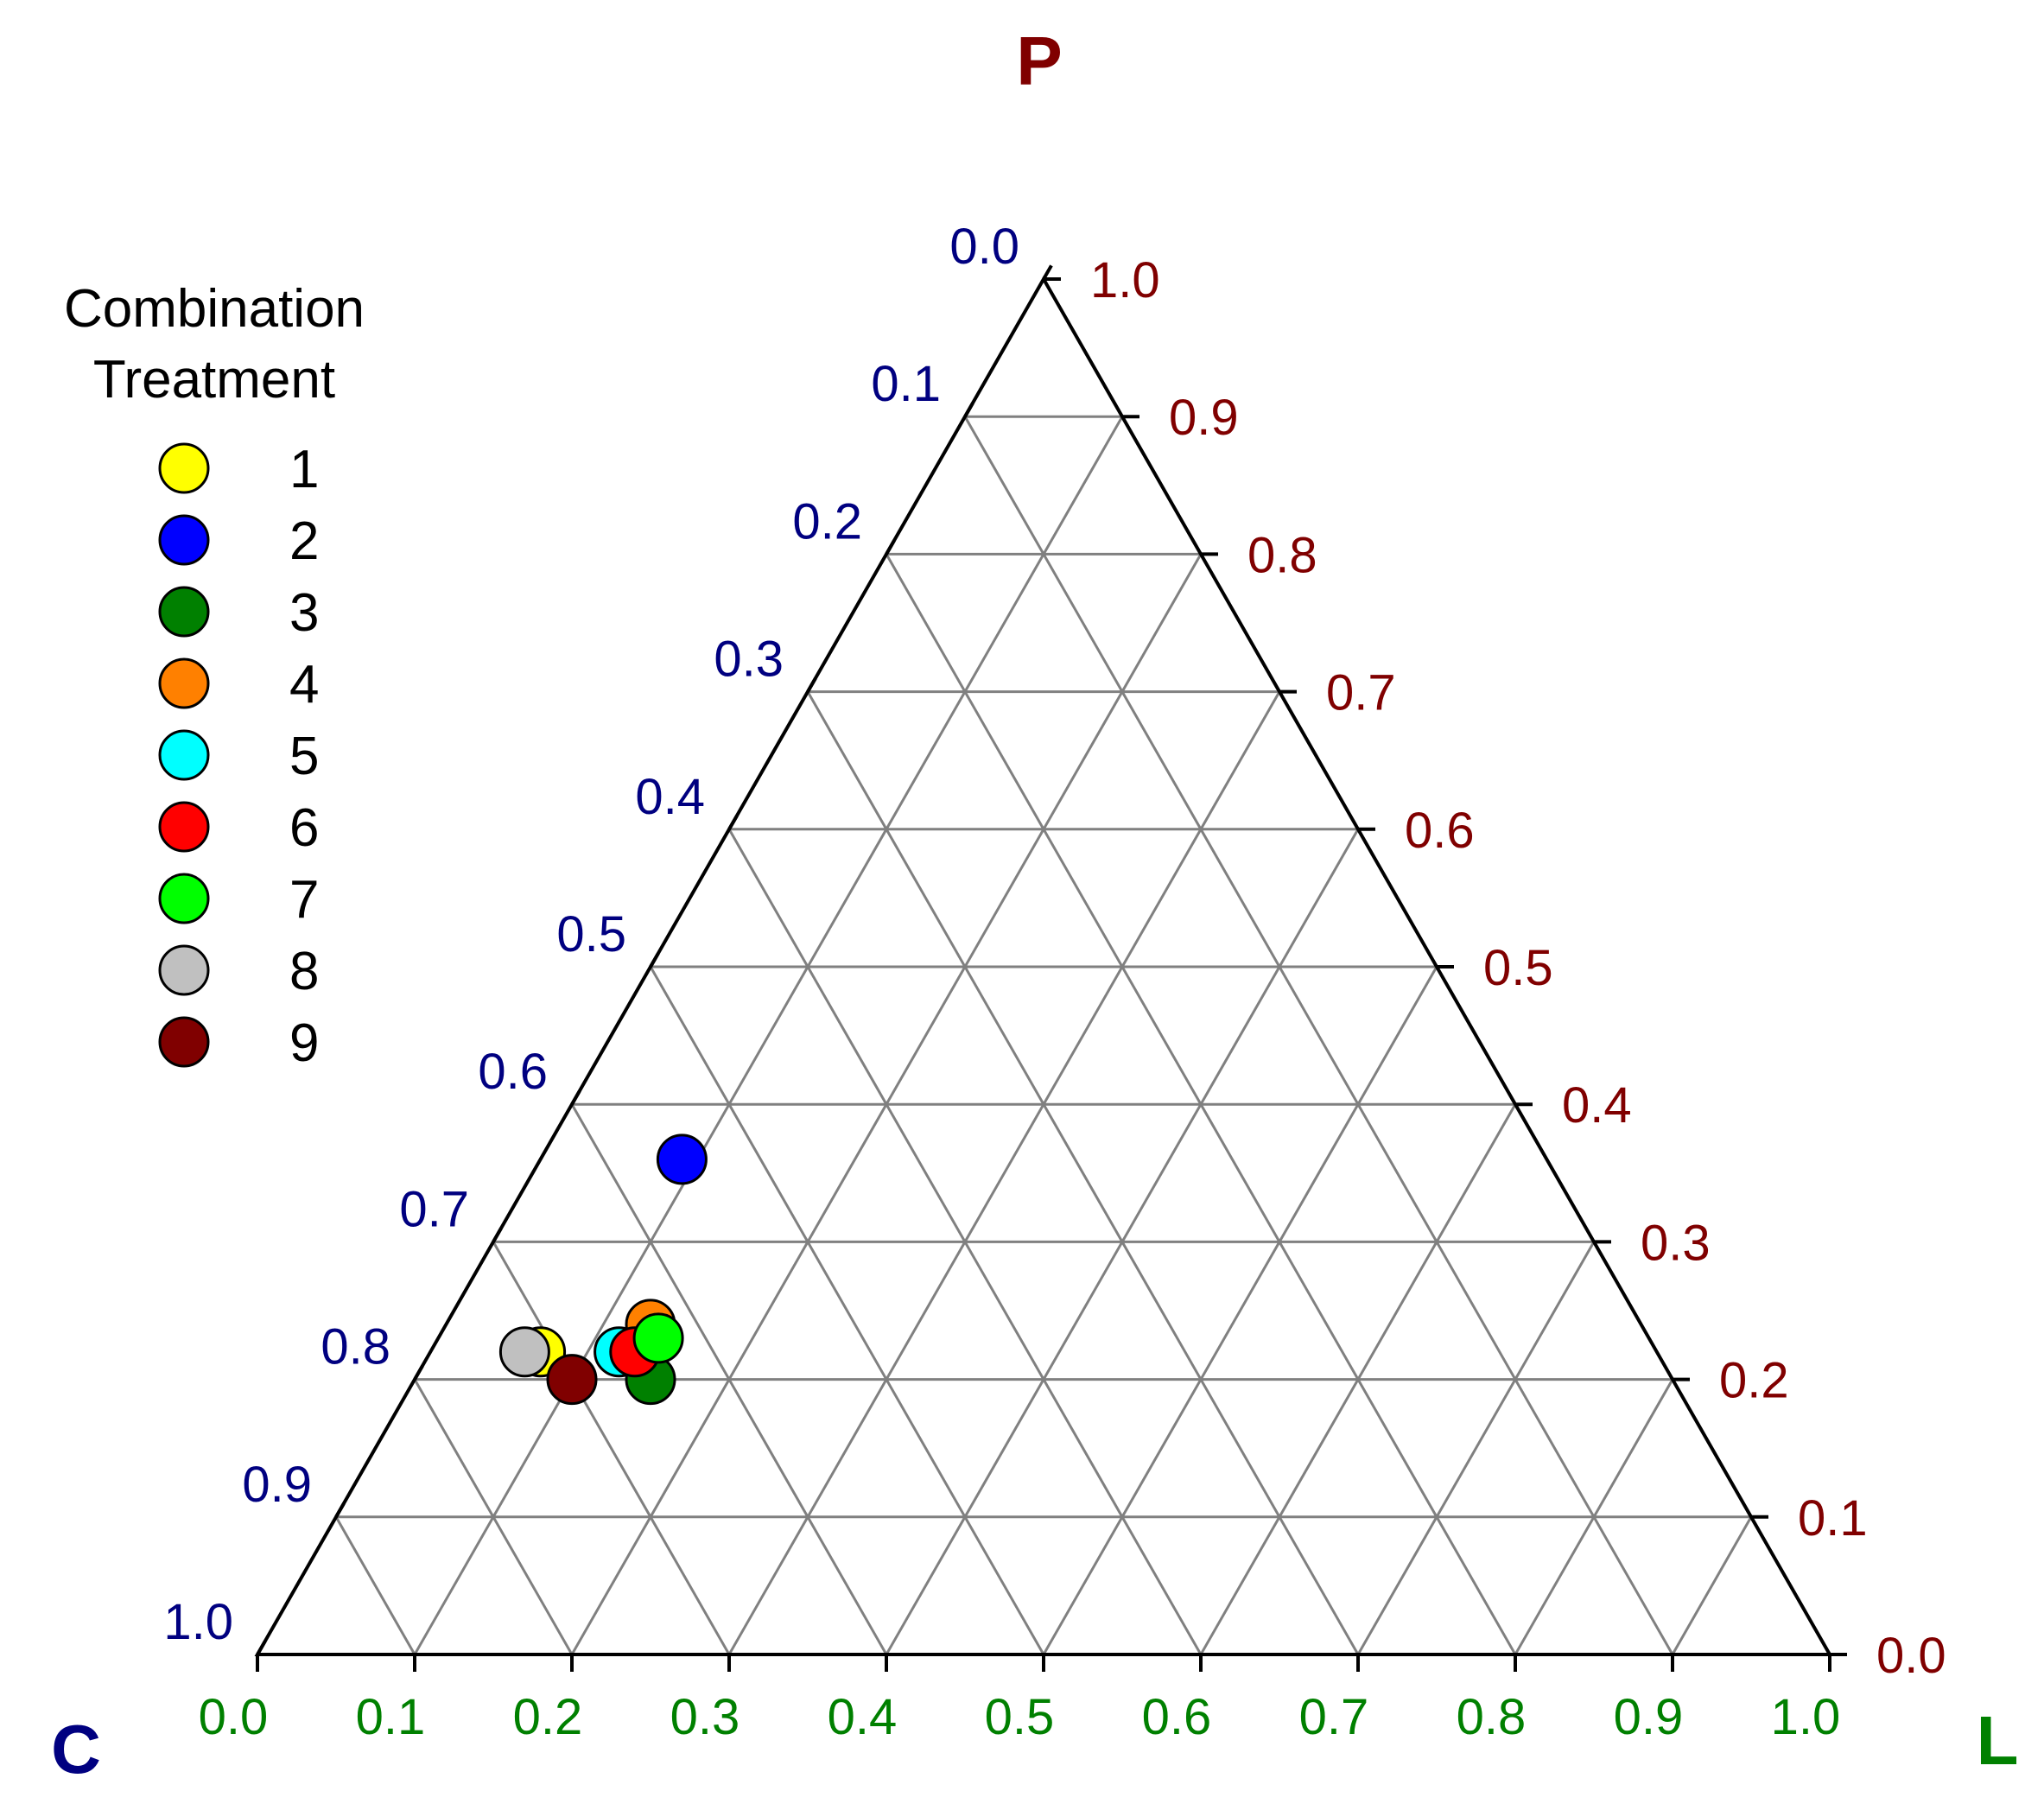  I want to click on tick-label-l: 0.9, so click(1649, 1717).